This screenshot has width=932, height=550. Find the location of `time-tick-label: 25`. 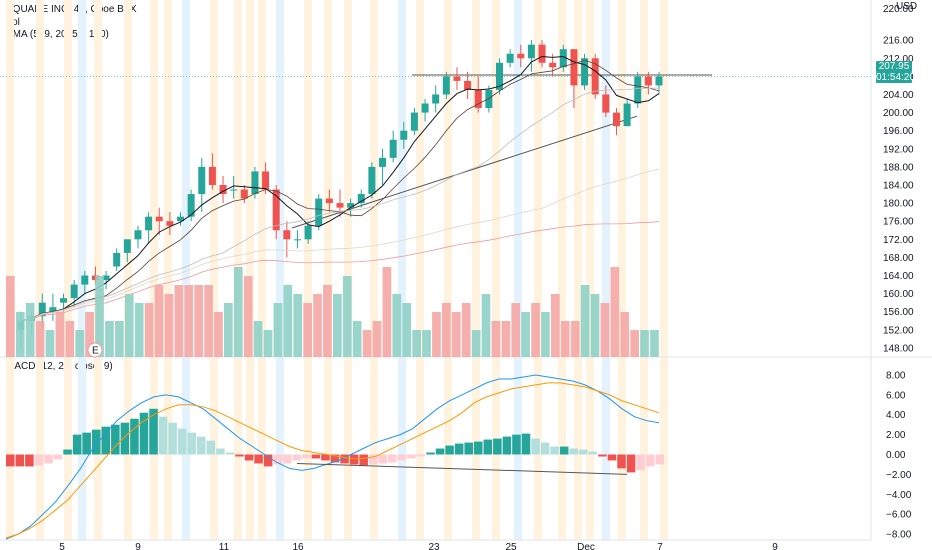

time-tick-label: 25 is located at coordinates (511, 546).